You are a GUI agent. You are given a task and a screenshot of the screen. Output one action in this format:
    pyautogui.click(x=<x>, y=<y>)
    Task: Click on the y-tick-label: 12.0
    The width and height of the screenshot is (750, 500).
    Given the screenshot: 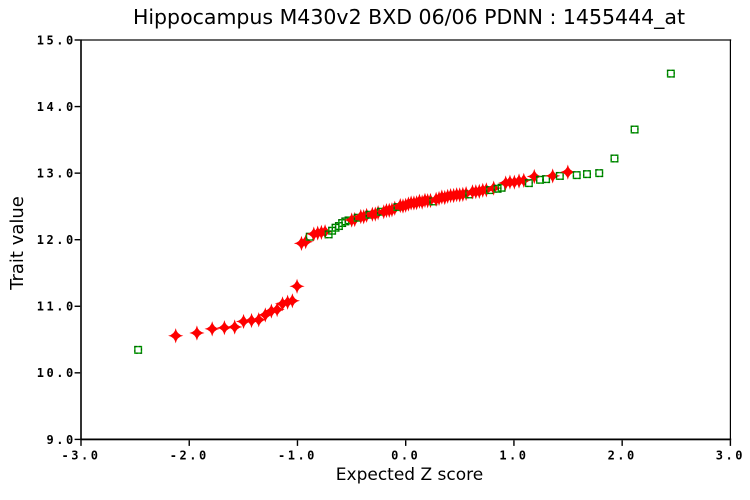 What is the action you would take?
    pyautogui.click(x=56, y=240)
    